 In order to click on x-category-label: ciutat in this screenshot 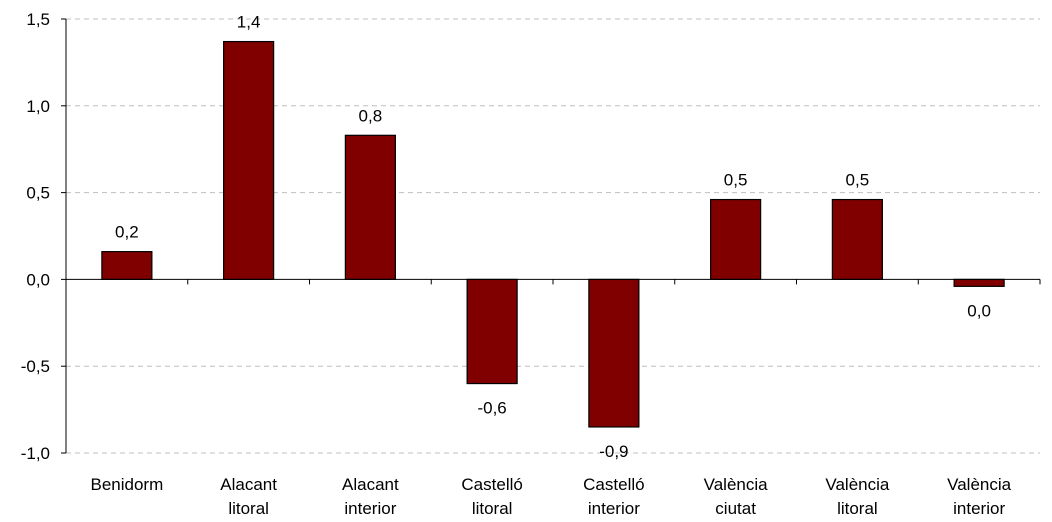, I will do `click(735, 508)`.